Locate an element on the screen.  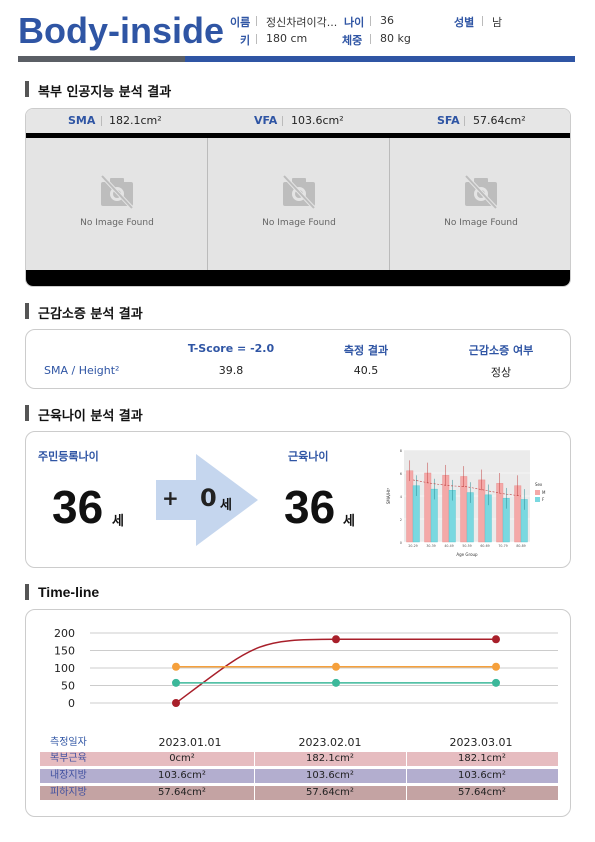
vfa-history-cell: 103.6cm² is located at coordinates (330, 775).